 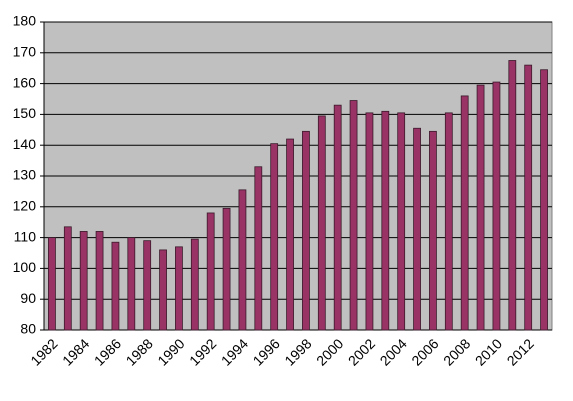 I want to click on x-tick-label: 1996, so click(x=266, y=351).